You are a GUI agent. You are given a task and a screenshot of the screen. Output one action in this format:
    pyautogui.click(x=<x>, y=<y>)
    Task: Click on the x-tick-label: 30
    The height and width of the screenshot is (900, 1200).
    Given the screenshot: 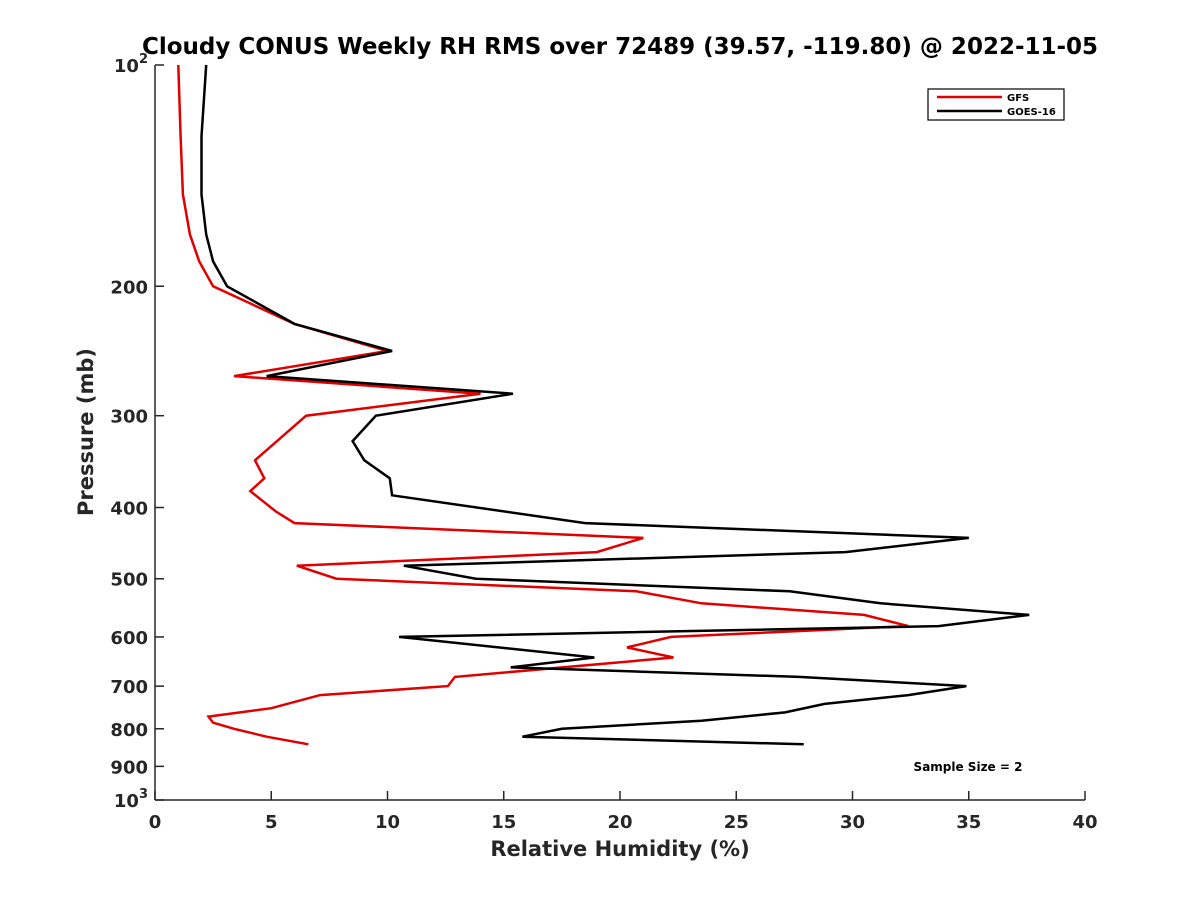 What is the action you would take?
    pyautogui.click(x=852, y=822)
    